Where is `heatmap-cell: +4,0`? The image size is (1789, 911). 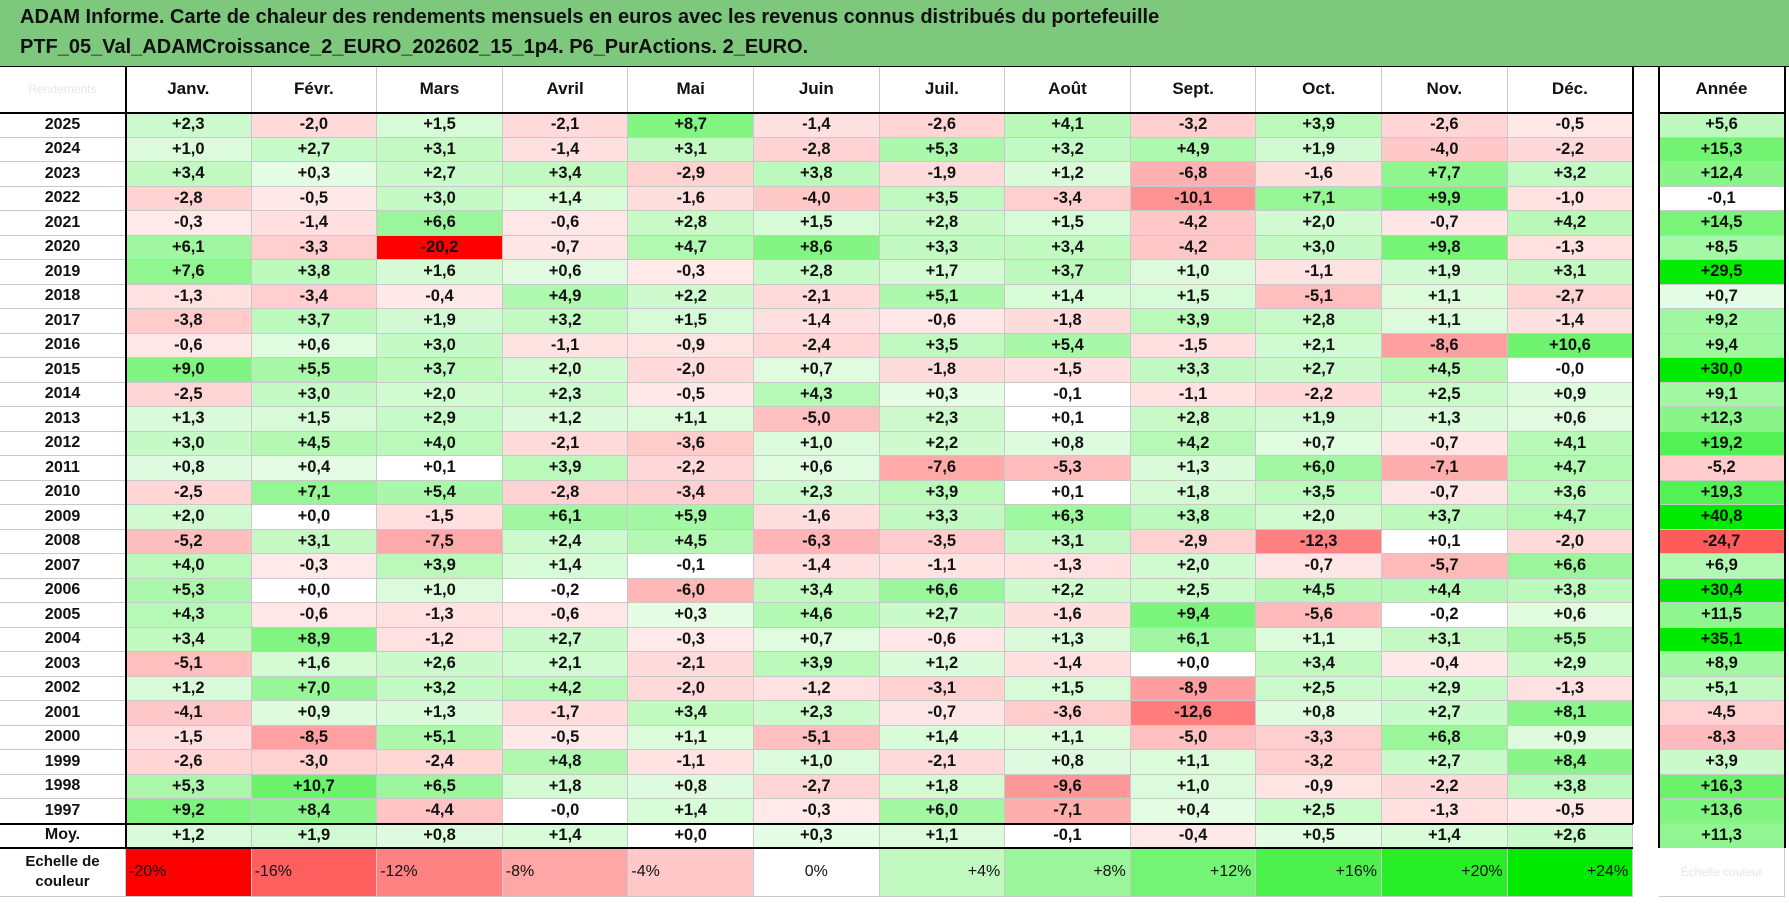 heatmap-cell: +4,0 is located at coordinates (440, 443).